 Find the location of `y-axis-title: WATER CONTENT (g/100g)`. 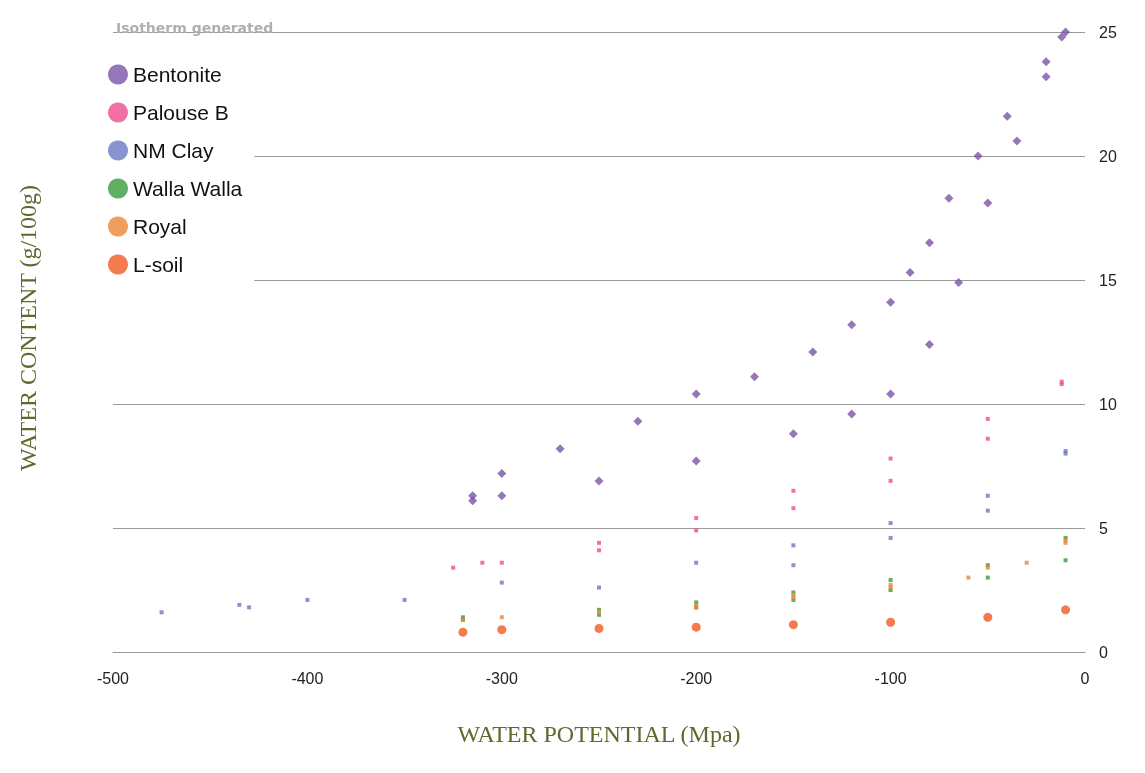

y-axis-title: WATER CONTENT (g/100g) is located at coordinates (28, 328).